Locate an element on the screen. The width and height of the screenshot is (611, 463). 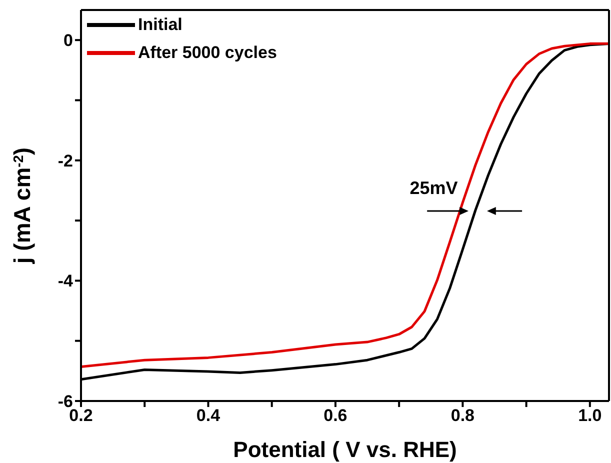
x-tick-label: 0.6 is located at coordinates (336, 416).